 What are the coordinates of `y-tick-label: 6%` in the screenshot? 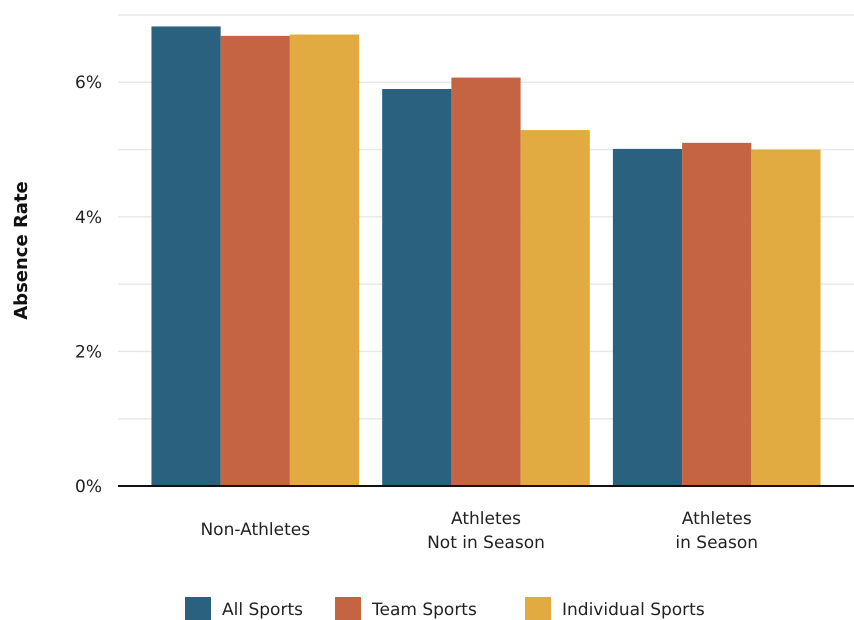 It's located at (88, 83).